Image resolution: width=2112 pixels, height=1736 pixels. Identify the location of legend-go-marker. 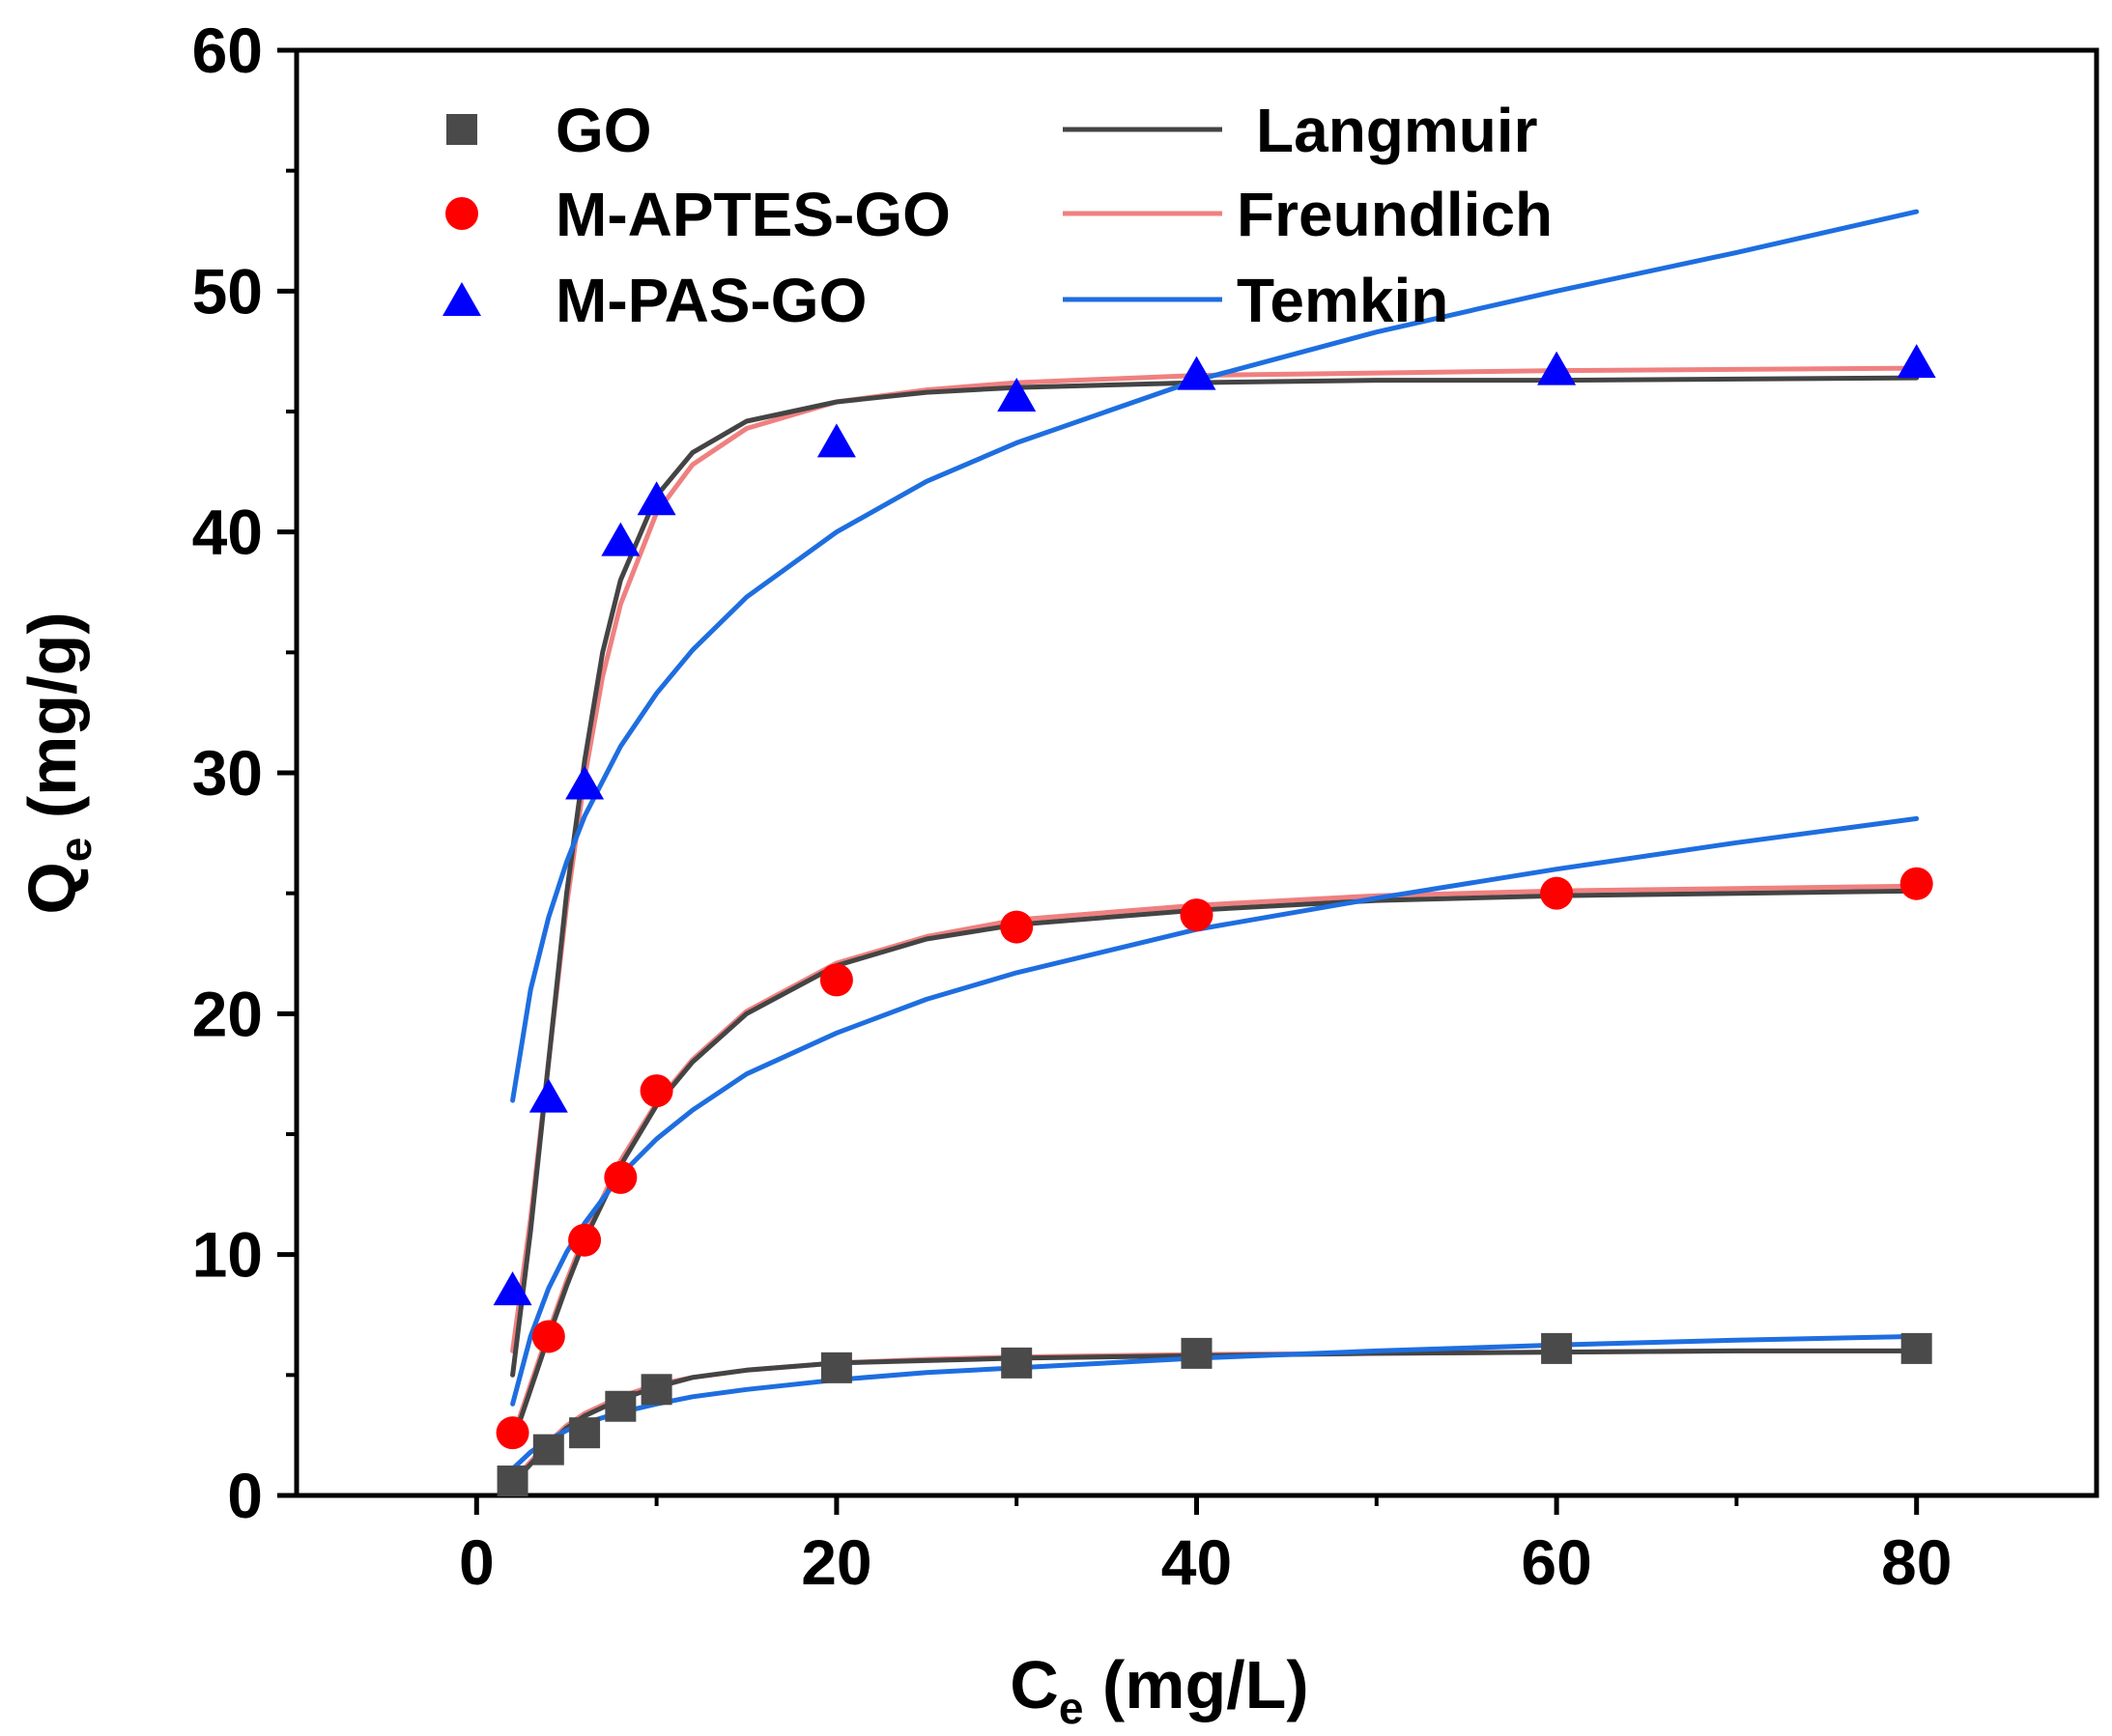
(462, 129).